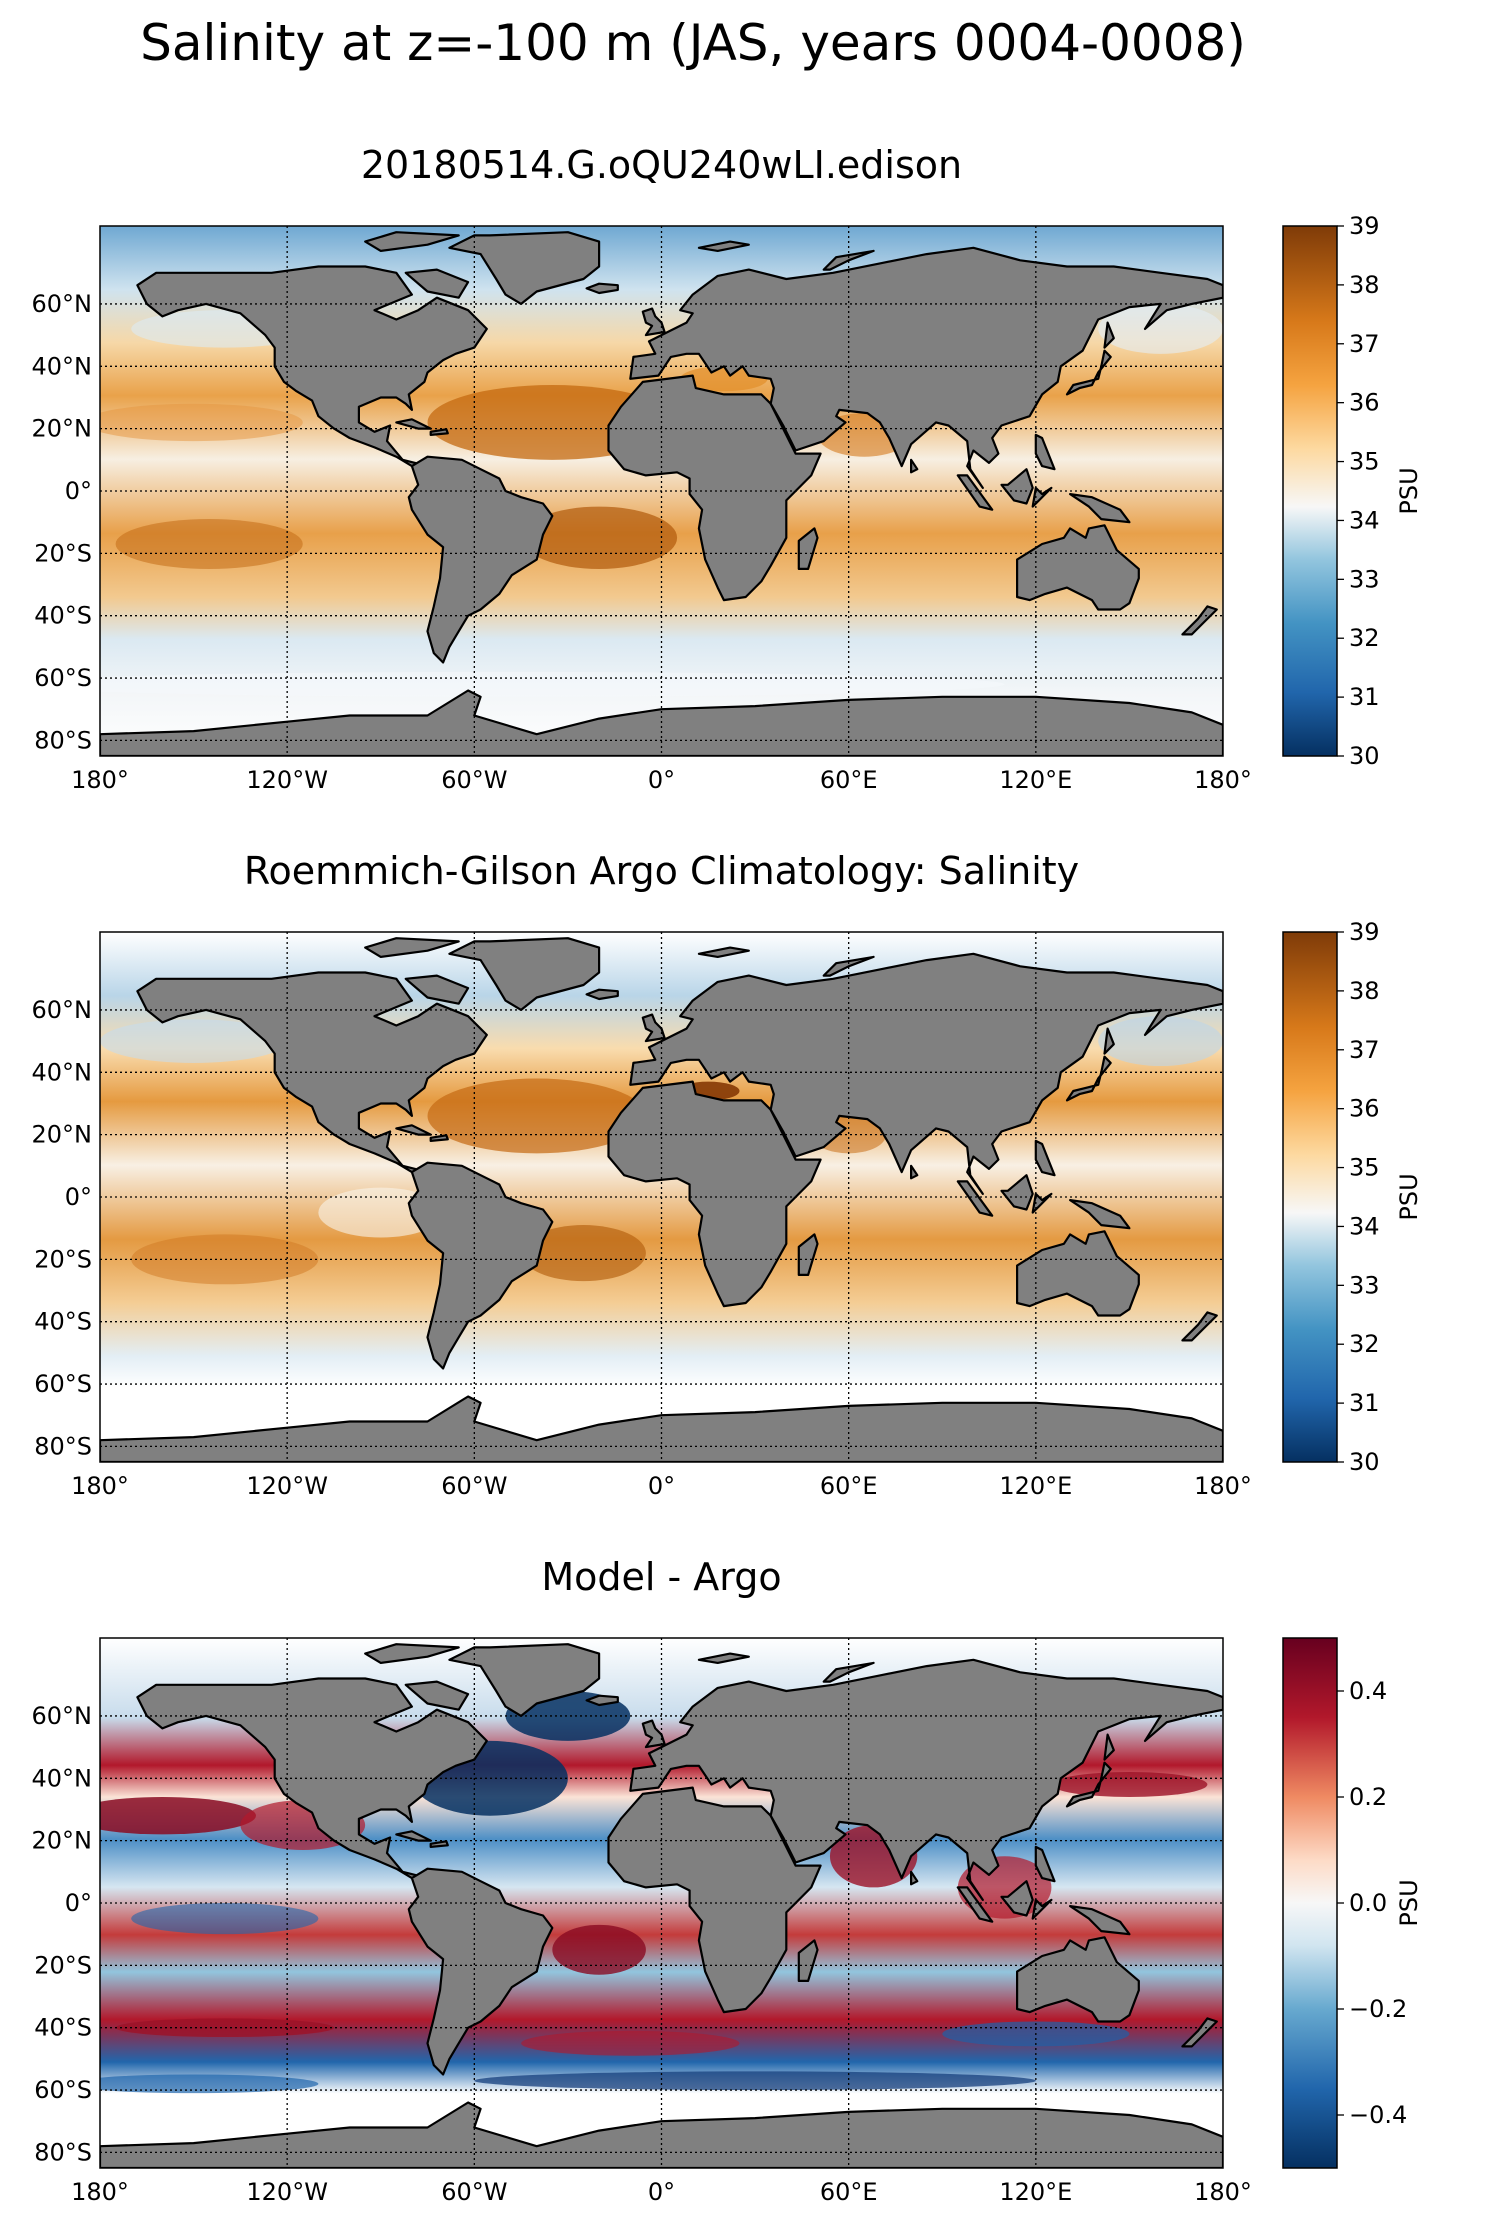 The height and width of the screenshot is (2235, 1487). What do you see at coordinates (1364, 638) in the screenshot?
I see `colorbar-tick-label: 32` at bounding box center [1364, 638].